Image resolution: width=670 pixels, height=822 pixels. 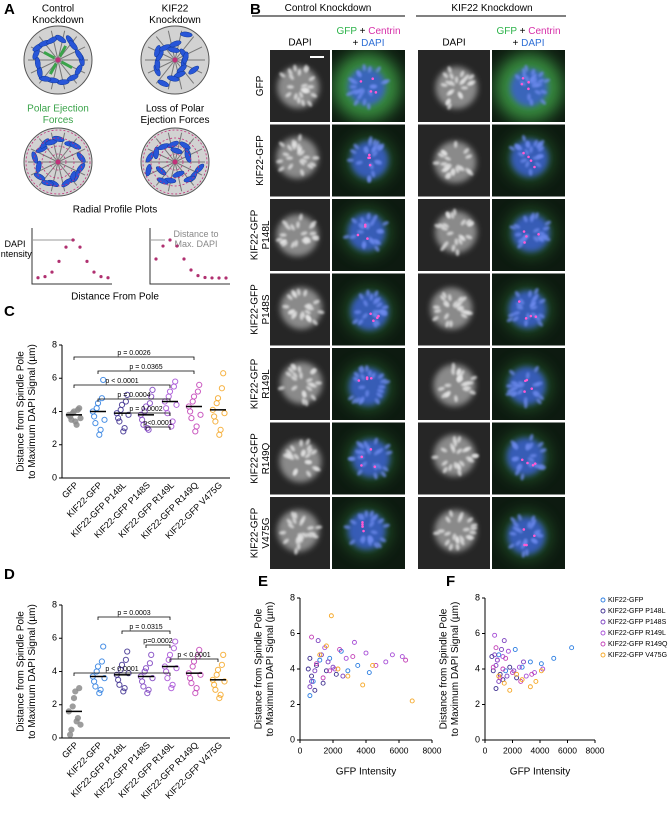 I want to click on diagram-label-line: Ejection Forces, so click(x=175, y=119).